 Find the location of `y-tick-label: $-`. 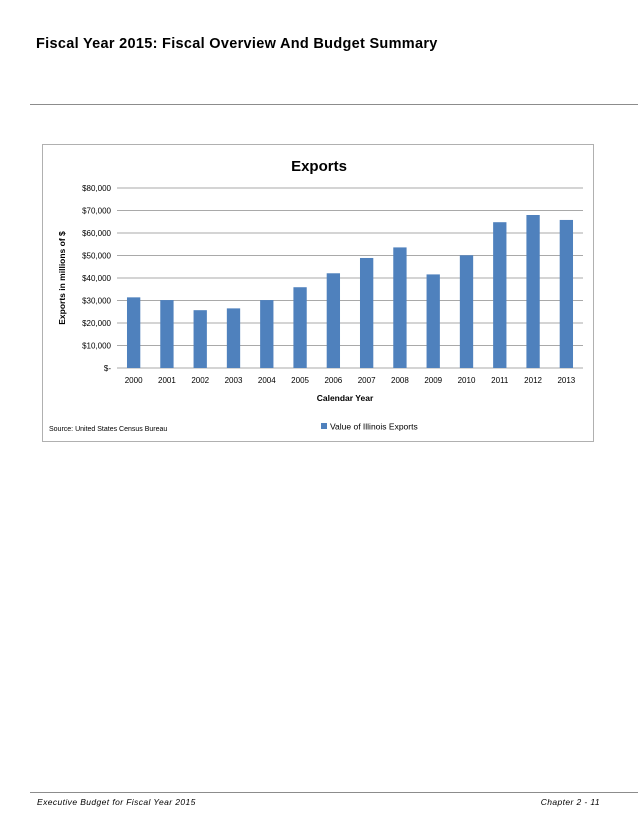

y-tick-label: $- is located at coordinates (107, 368).